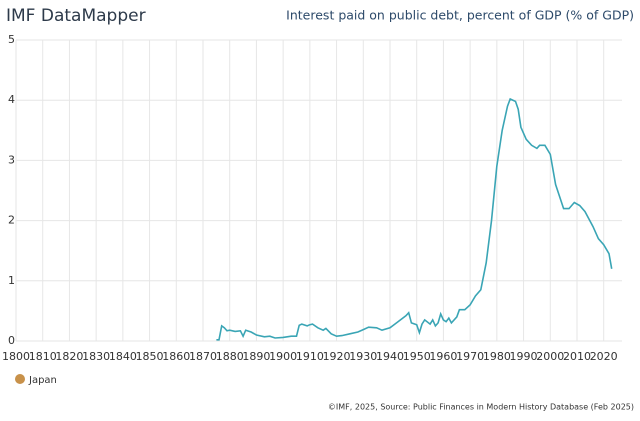 The image size is (640, 421). Describe the element at coordinates (11, 99) in the screenshot. I see `y-tick-label: 4` at that location.